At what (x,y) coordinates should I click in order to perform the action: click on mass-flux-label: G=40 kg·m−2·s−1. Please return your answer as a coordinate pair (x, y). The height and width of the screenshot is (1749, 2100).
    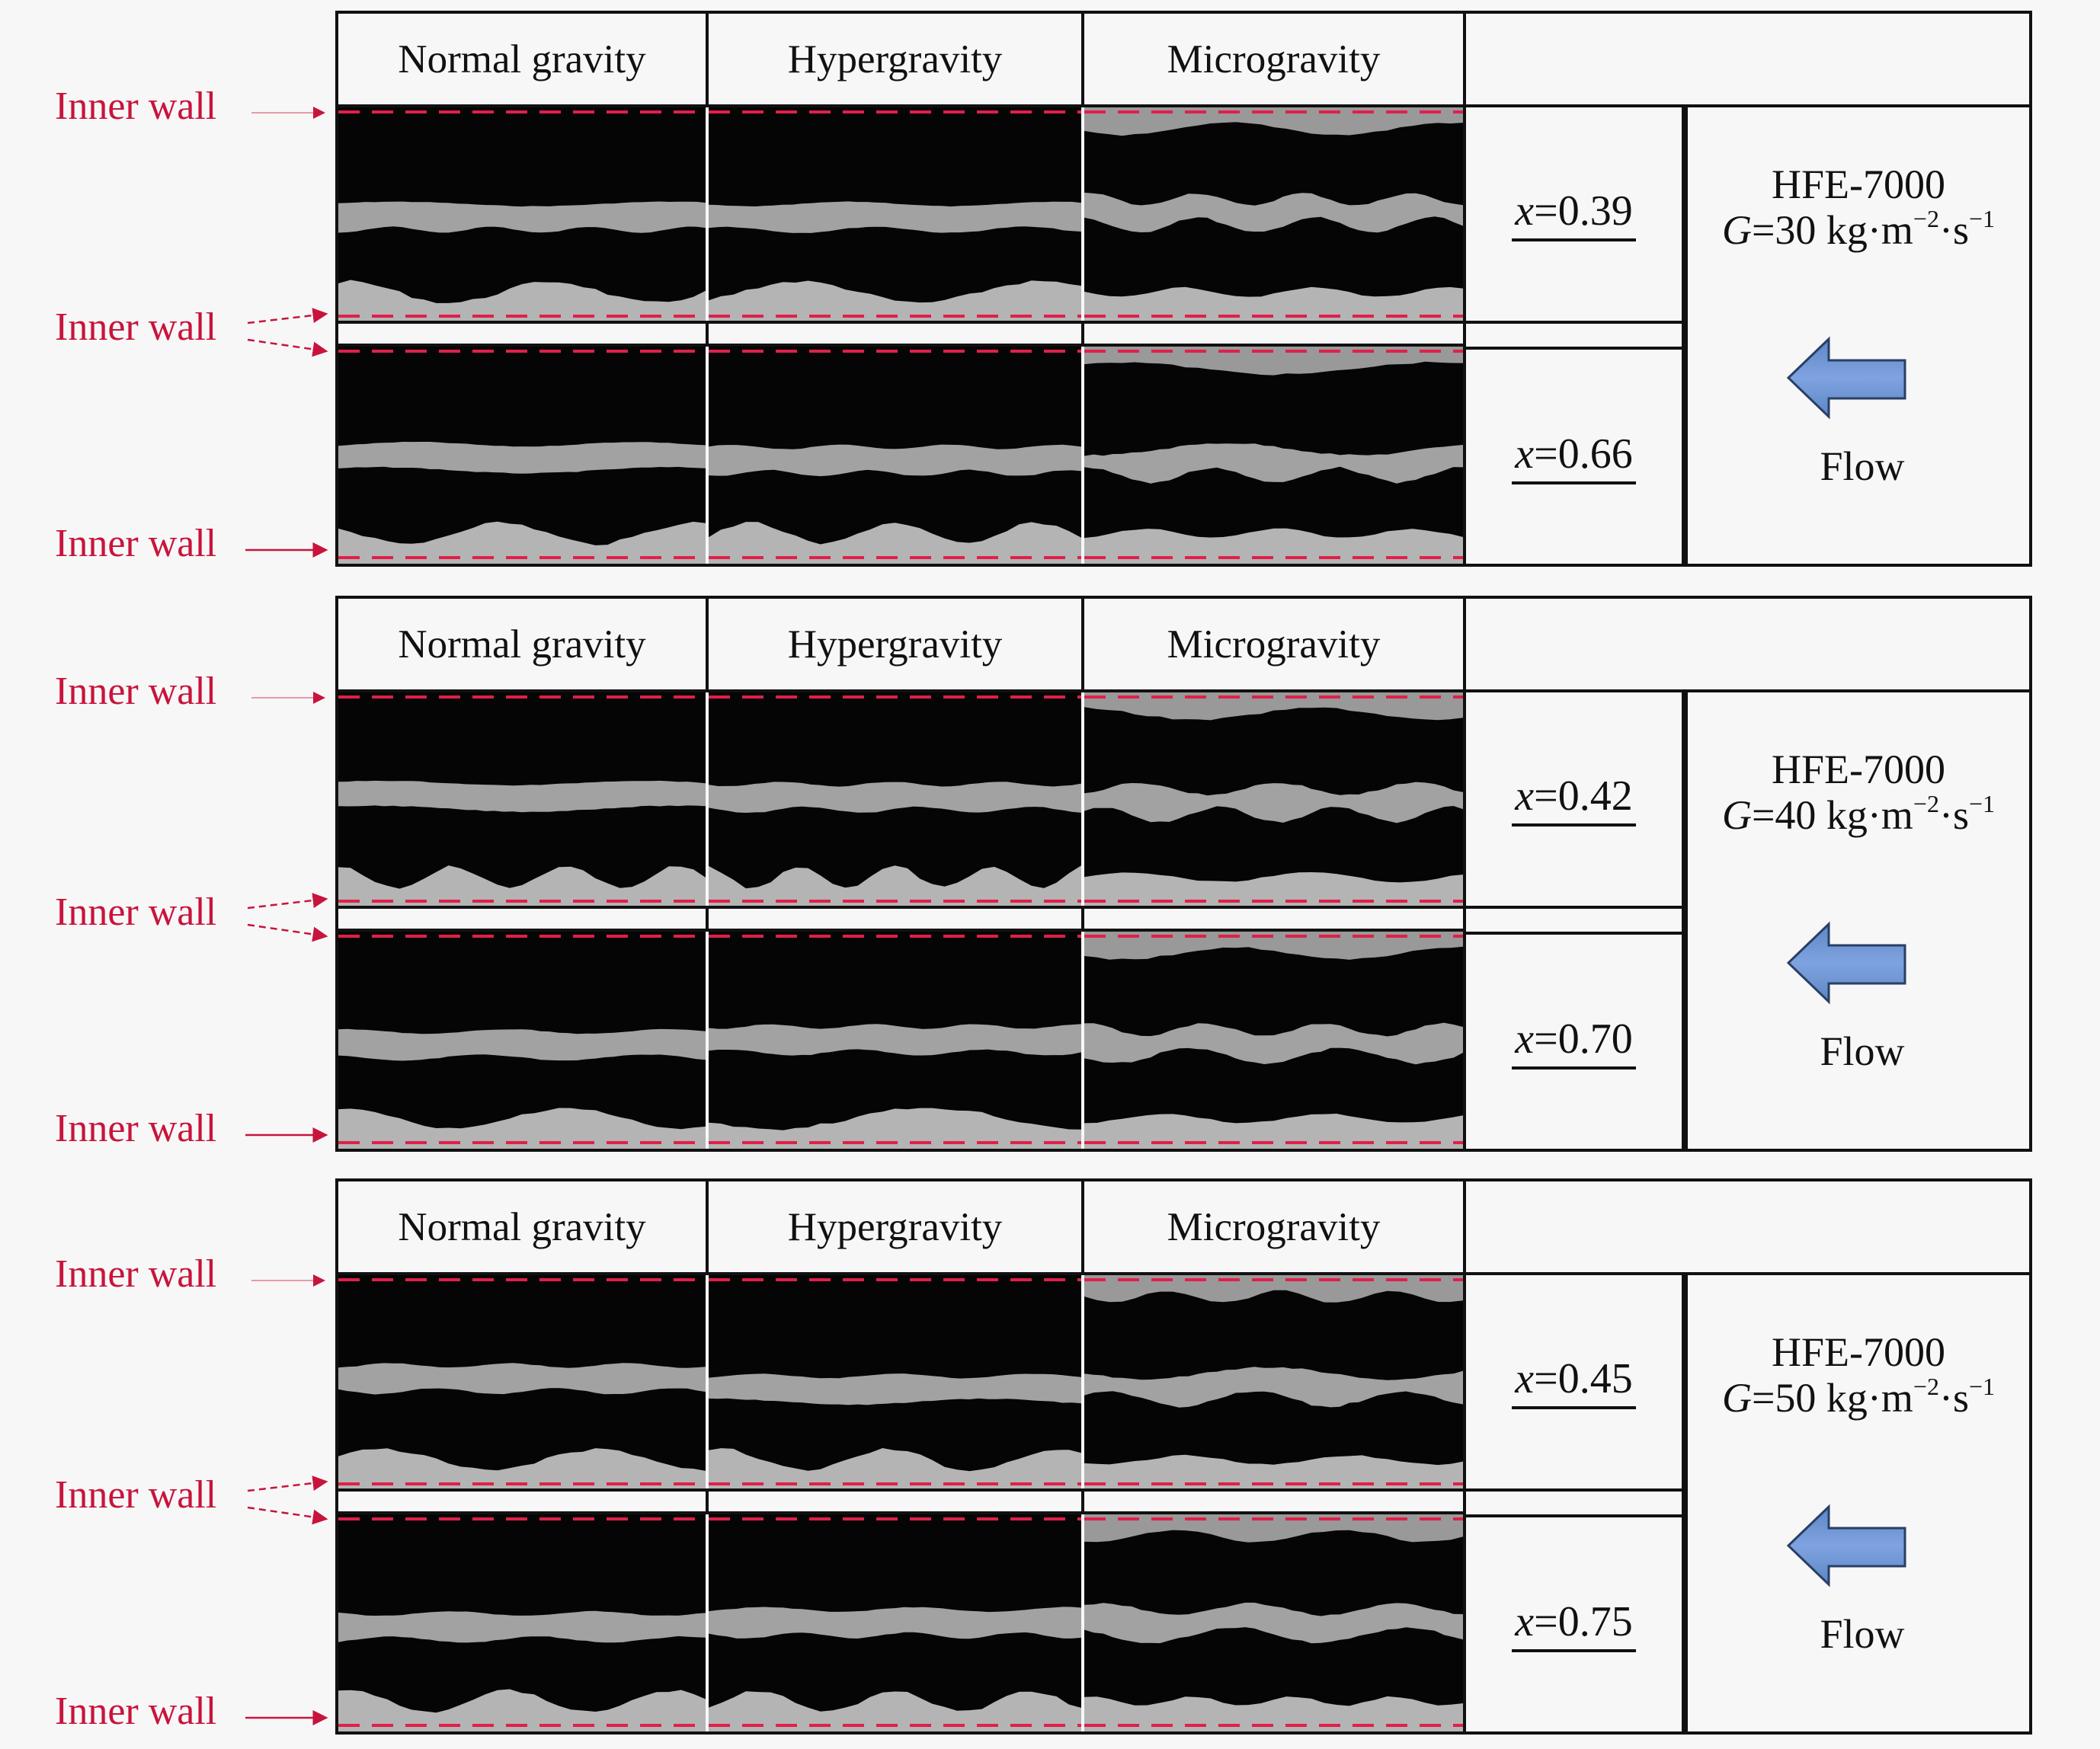
    Looking at the image, I should click on (1858, 814).